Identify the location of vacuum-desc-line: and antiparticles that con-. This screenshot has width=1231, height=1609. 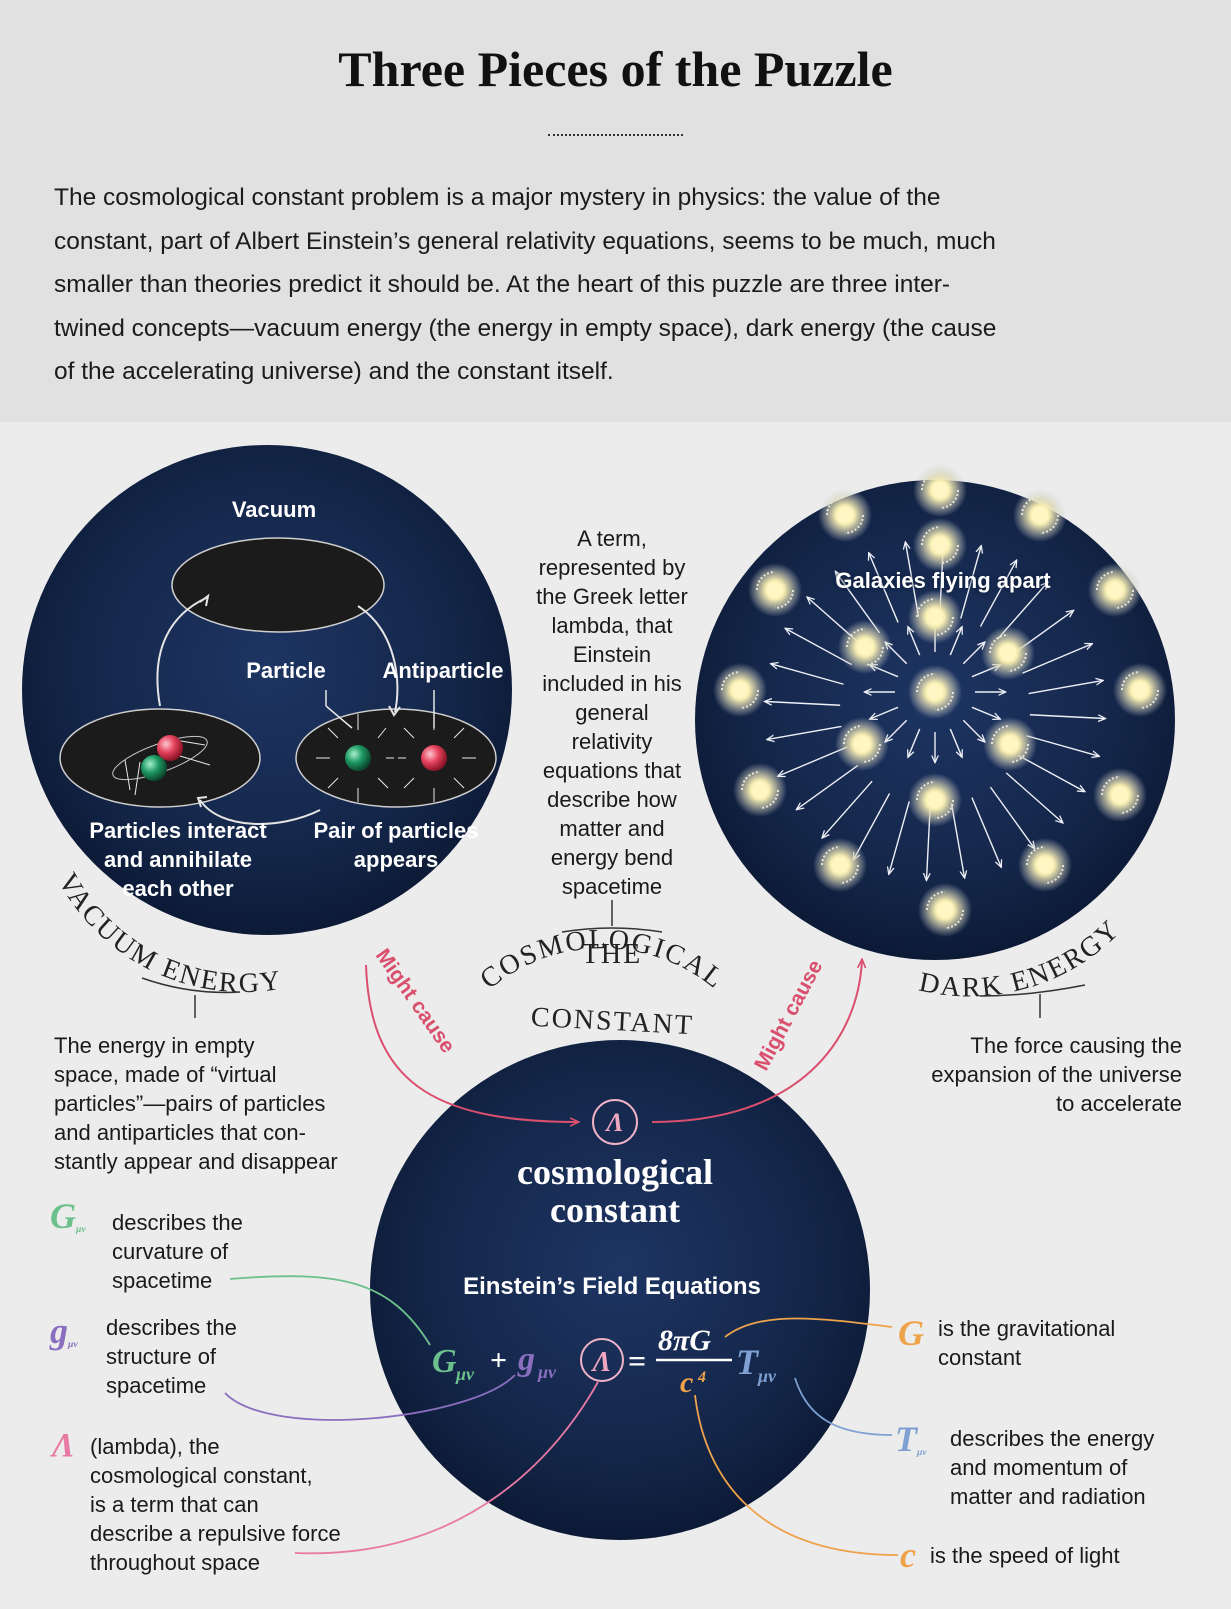
(180, 1132).